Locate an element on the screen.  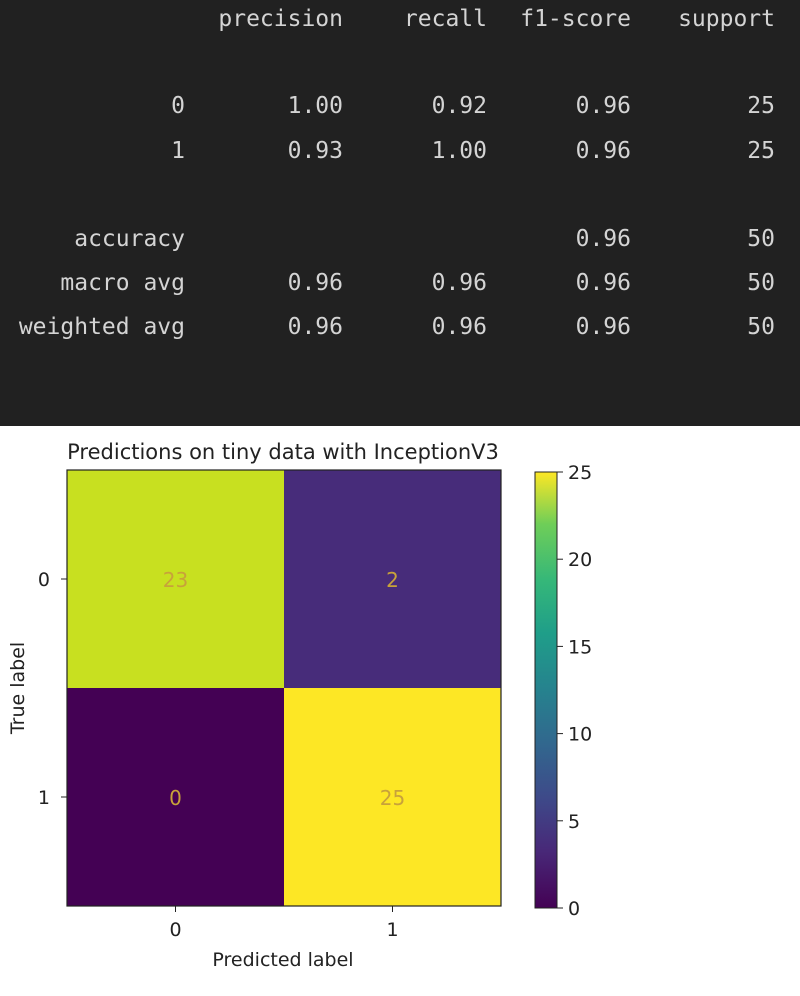
colorbar-tick-label: 20 is located at coordinates (580, 560).